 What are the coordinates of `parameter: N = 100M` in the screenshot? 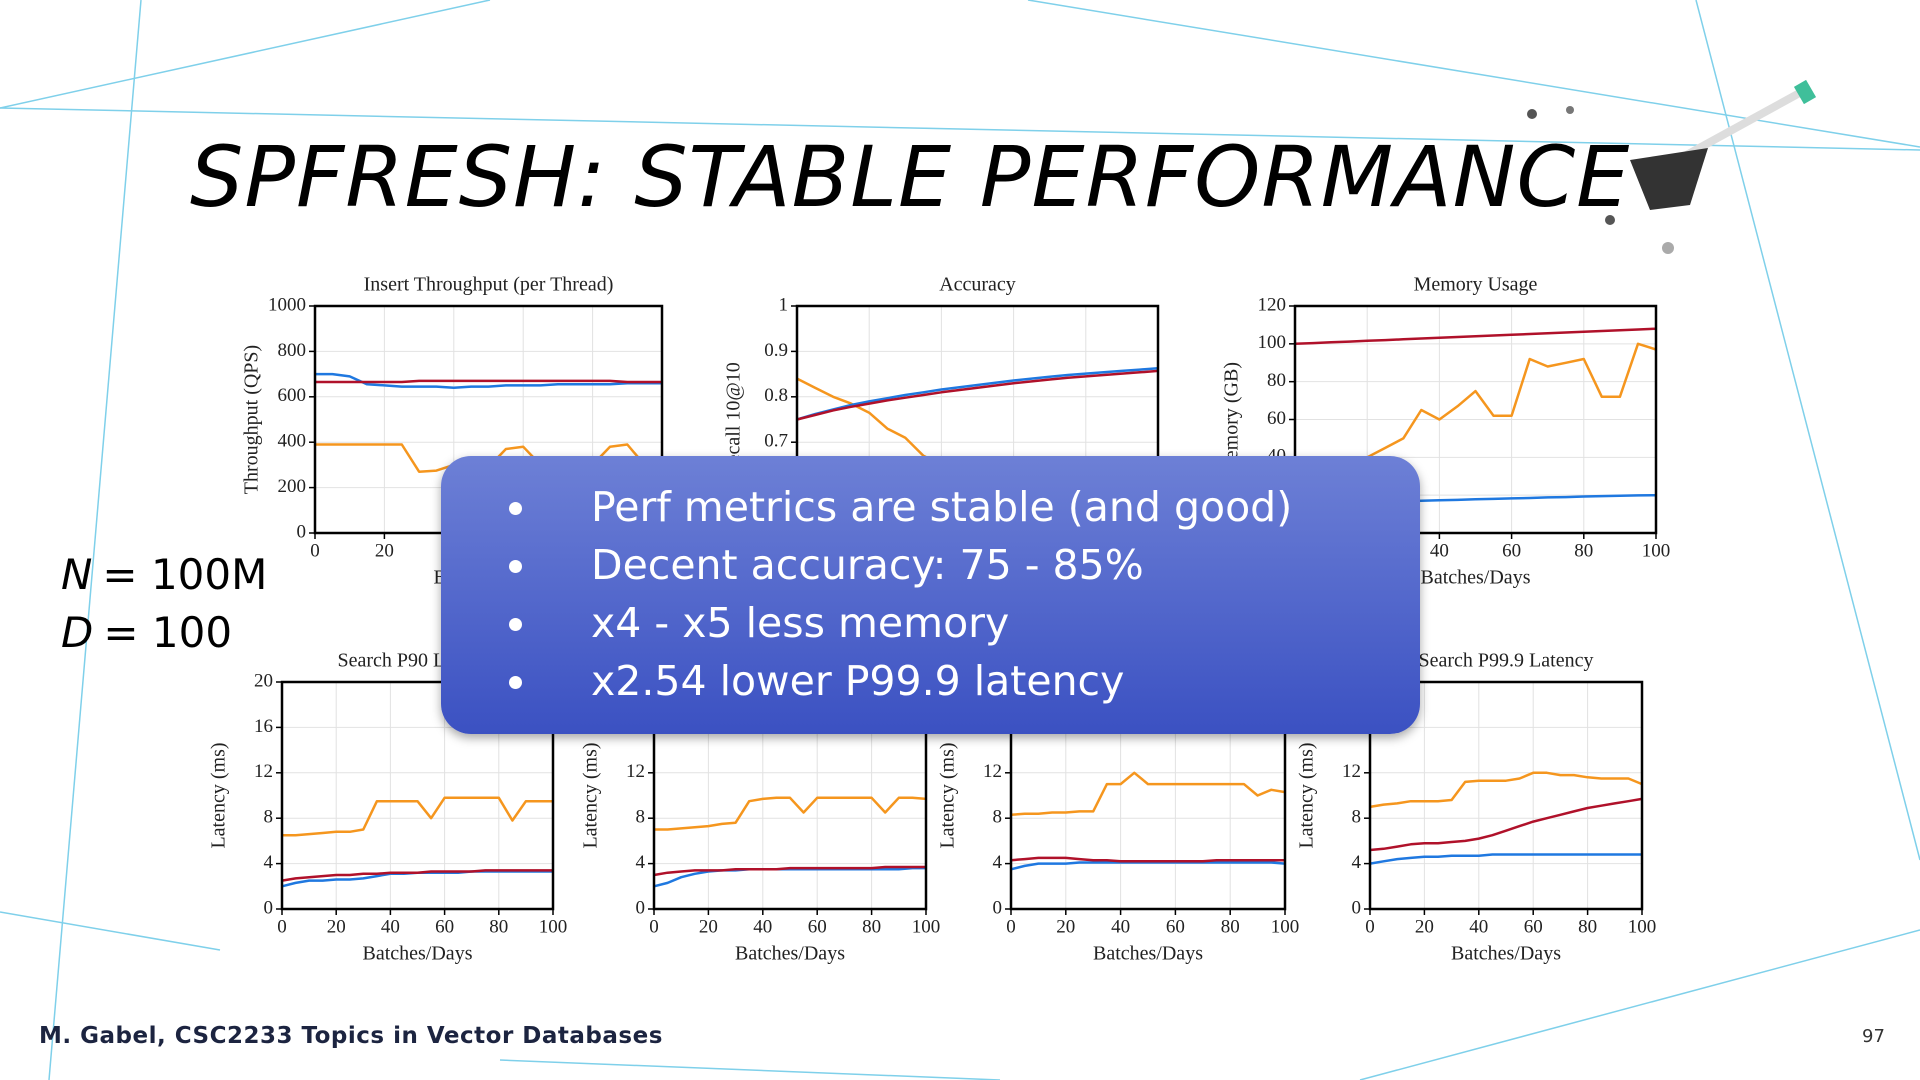 It's located at (164, 574).